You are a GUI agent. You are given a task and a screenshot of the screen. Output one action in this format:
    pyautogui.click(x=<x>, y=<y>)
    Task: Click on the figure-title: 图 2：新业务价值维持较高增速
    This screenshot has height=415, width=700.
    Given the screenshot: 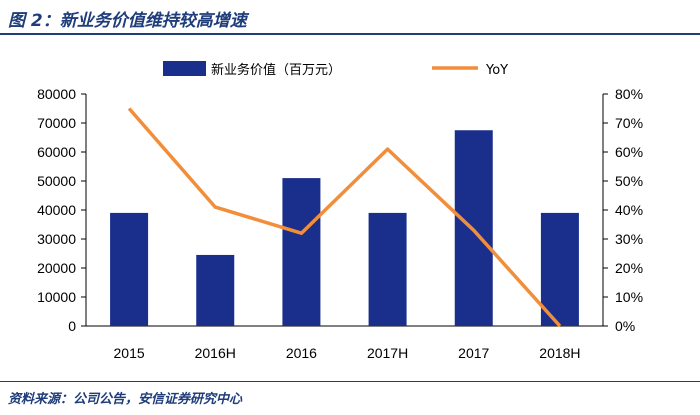 What is the action you would take?
    pyautogui.click(x=127, y=21)
    